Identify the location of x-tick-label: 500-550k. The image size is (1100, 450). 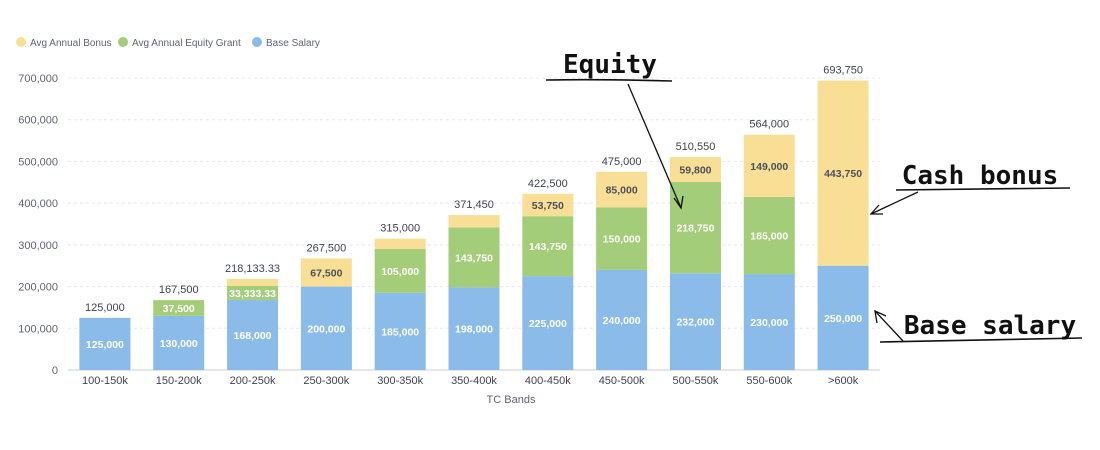
(696, 381).